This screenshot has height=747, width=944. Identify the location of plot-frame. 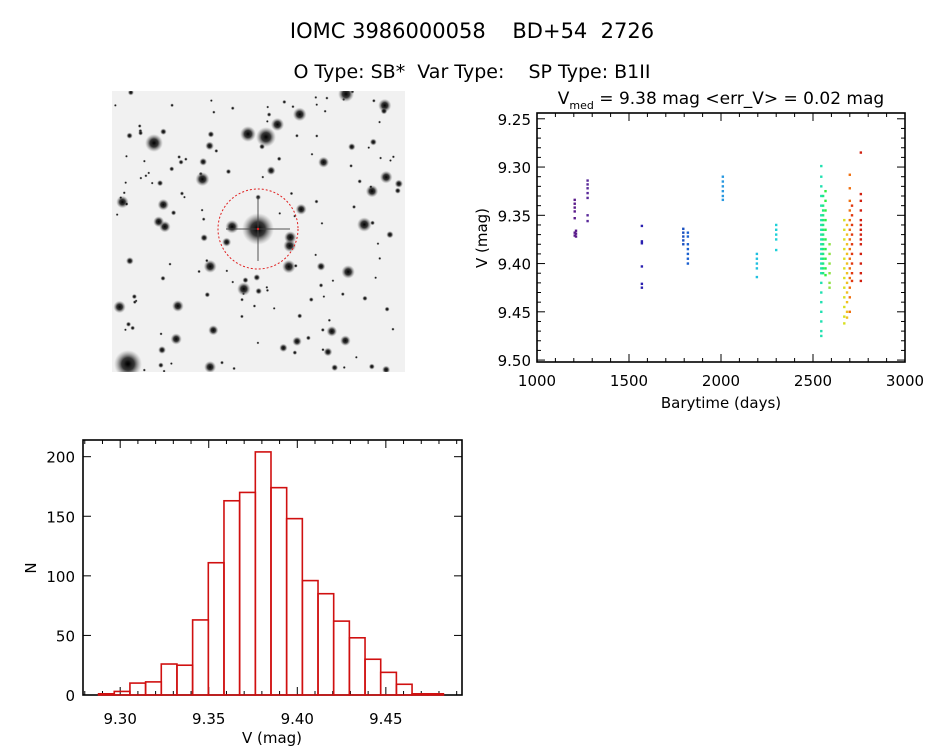
(272, 567).